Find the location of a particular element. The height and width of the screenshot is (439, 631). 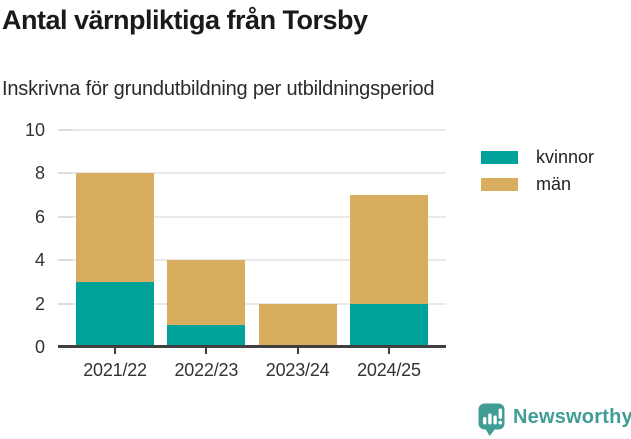

brand-footer: Newsworthy is located at coordinates (554, 420).